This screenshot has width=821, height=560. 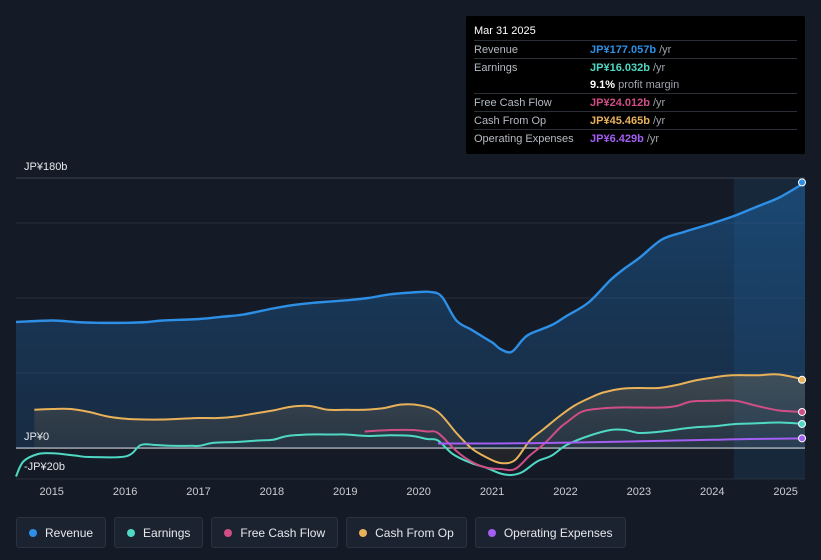 I want to click on legend-item-revenue: Revenue, so click(x=61, y=532).